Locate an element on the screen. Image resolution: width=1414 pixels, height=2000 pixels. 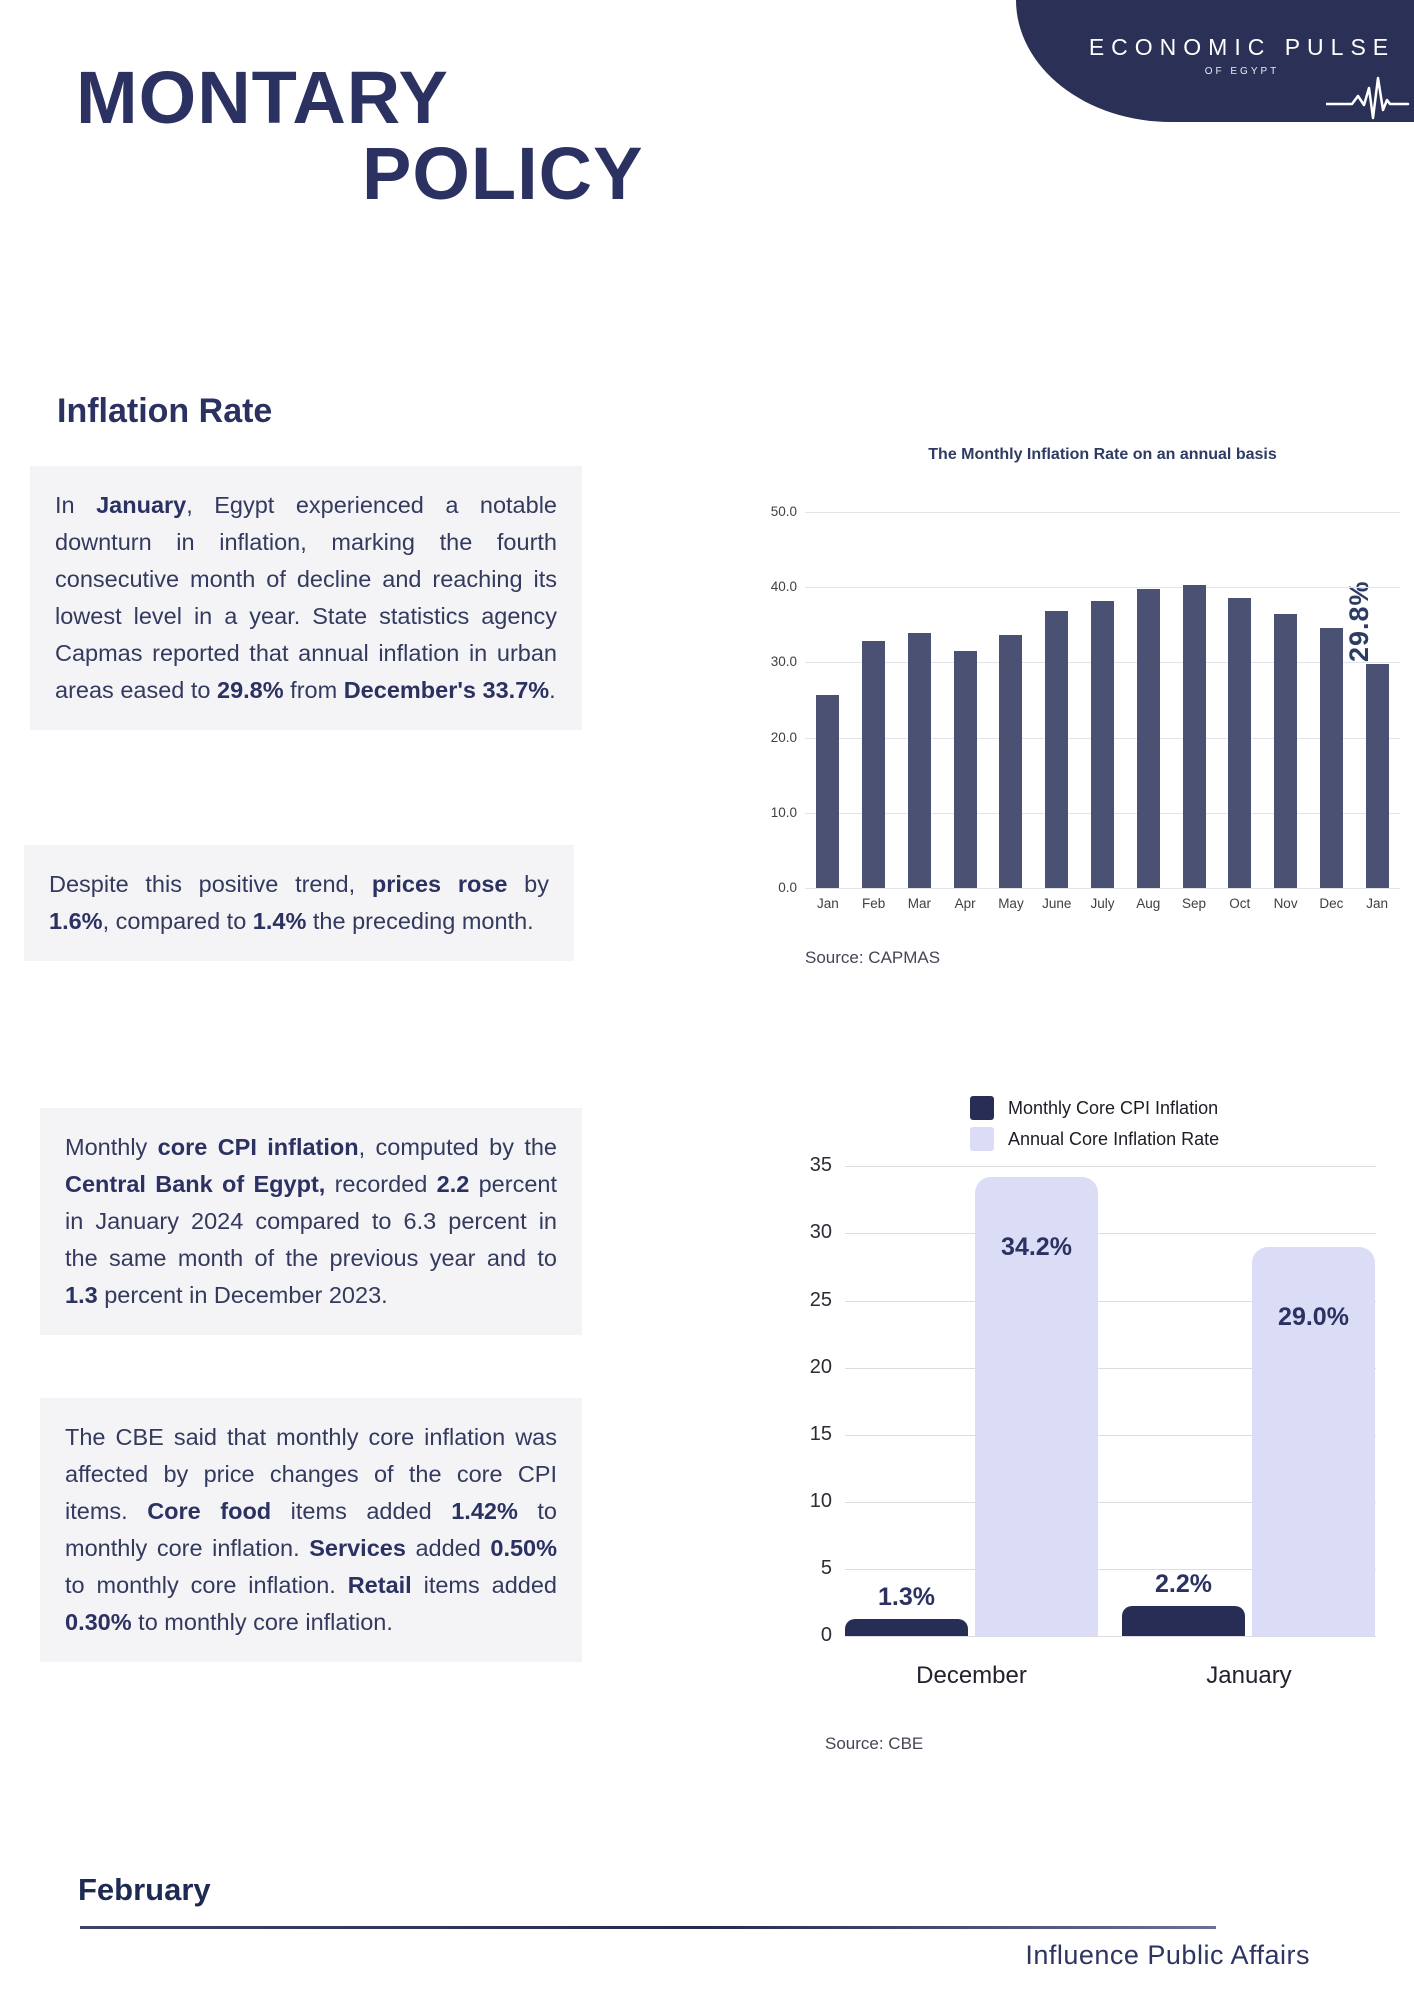
chart2-monthly-label-december: 1.3% is located at coordinates (906, 1596).